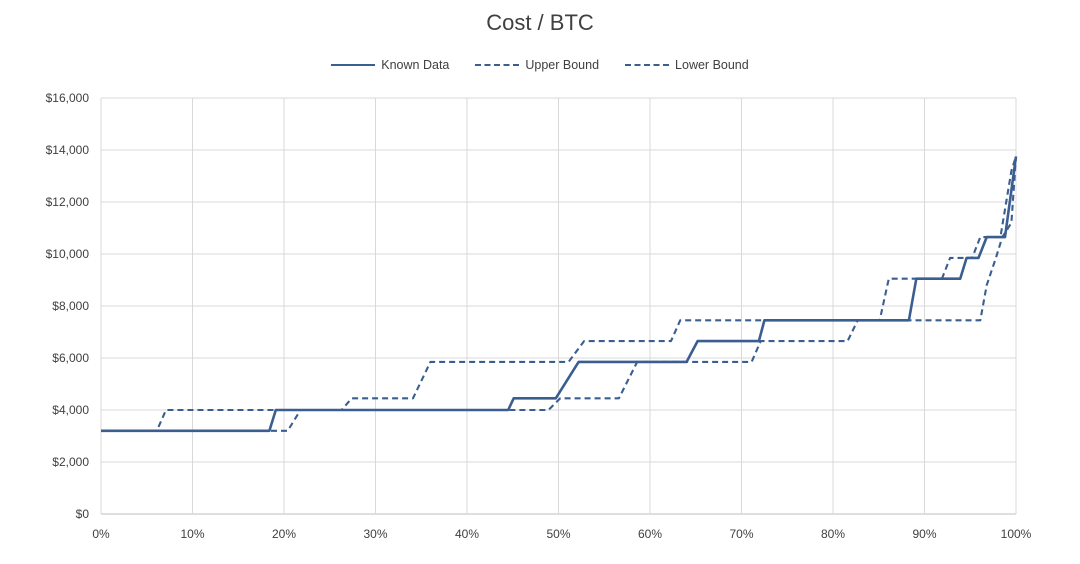  I want to click on legend-label-upper-bound: Upper Bound, so click(562, 65).